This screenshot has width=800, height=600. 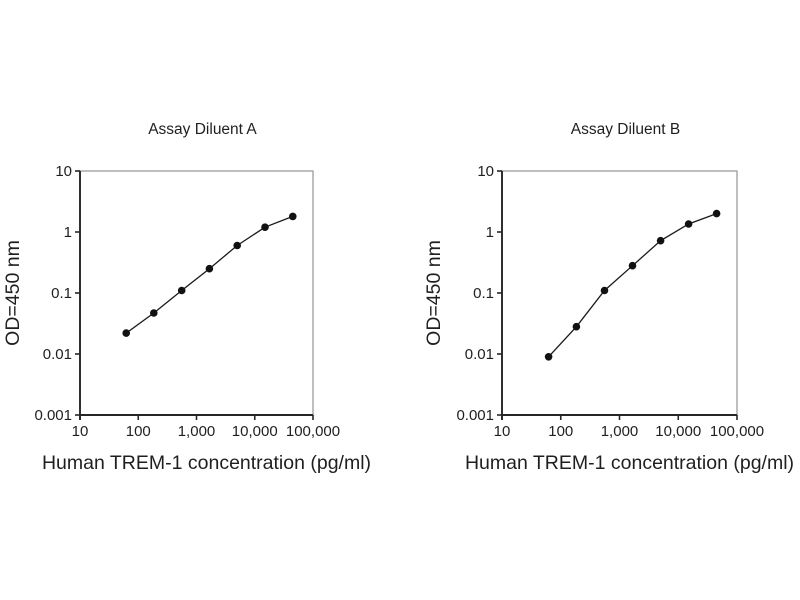 What do you see at coordinates (625, 129) in the screenshot?
I see `chart-title: Assay Diluent B` at bounding box center [625, 129].